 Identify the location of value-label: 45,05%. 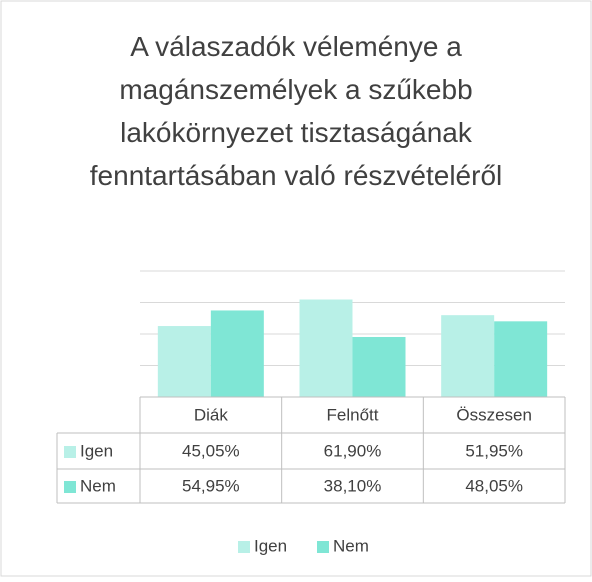
(211, 450).